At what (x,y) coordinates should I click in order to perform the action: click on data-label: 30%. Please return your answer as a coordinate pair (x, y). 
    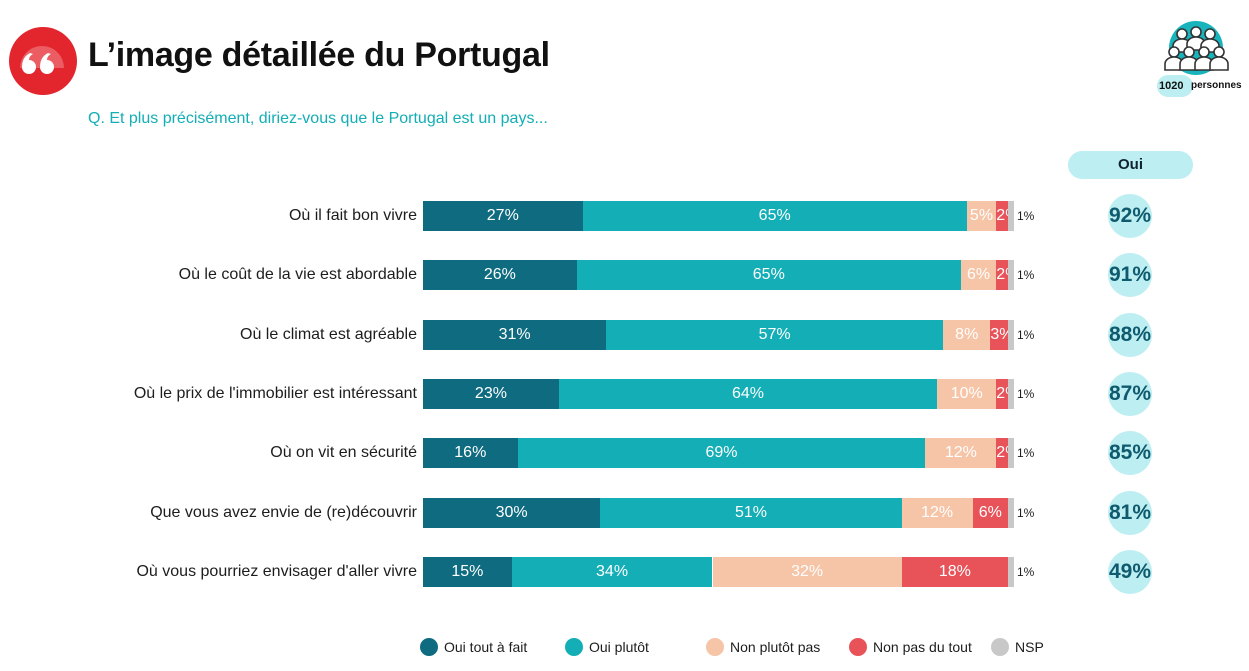
    Looking at the image, I should click on (511, 512).